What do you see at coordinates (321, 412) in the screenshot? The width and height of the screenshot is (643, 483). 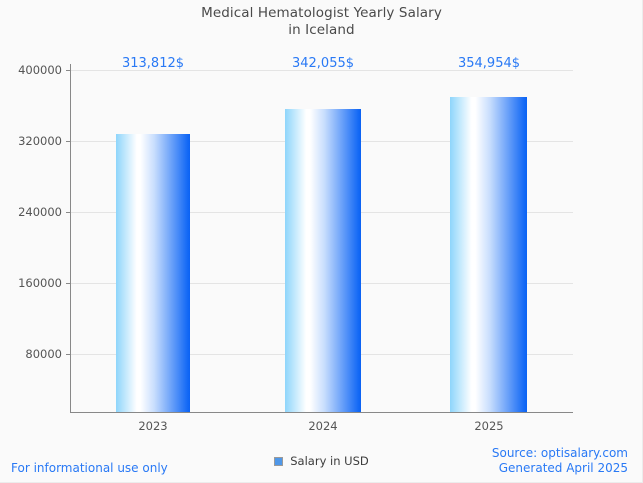 I see `x-axis-line` at bounding box center [321, 412].